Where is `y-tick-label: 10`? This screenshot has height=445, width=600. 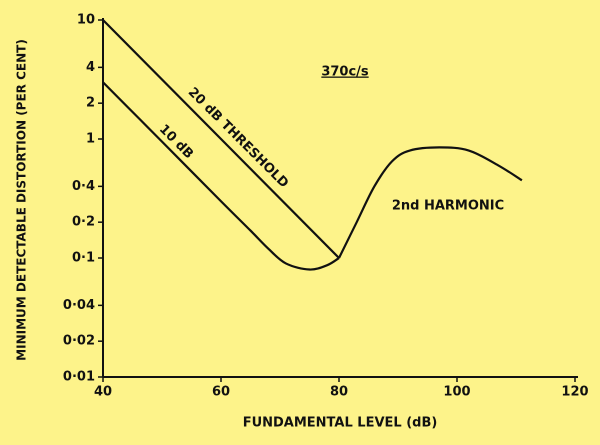 y-tick-label: 10 is located at coordinates (86, 20).